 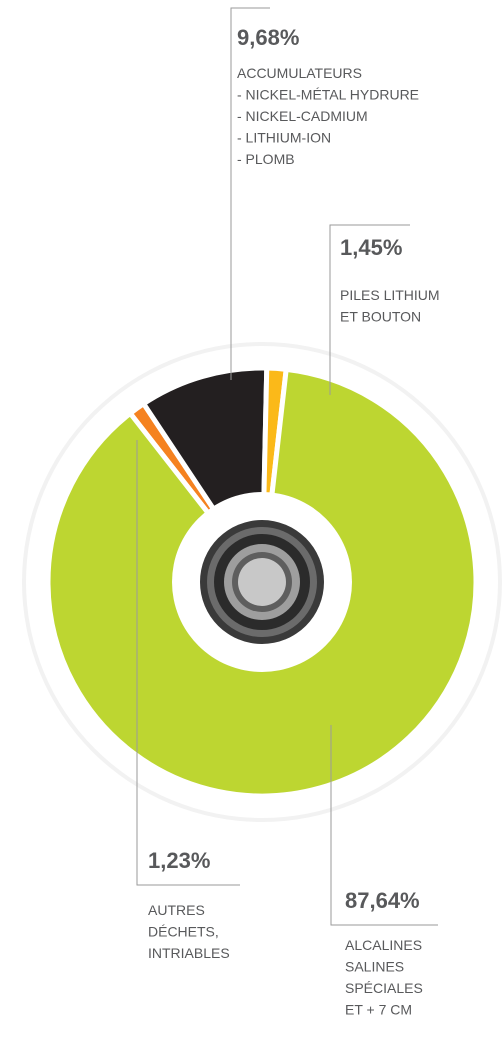 What do you see at coordinates (380, 317) in the screenshot?
I see `category-label: ET BOUTON` at bounding box center [380, 317].